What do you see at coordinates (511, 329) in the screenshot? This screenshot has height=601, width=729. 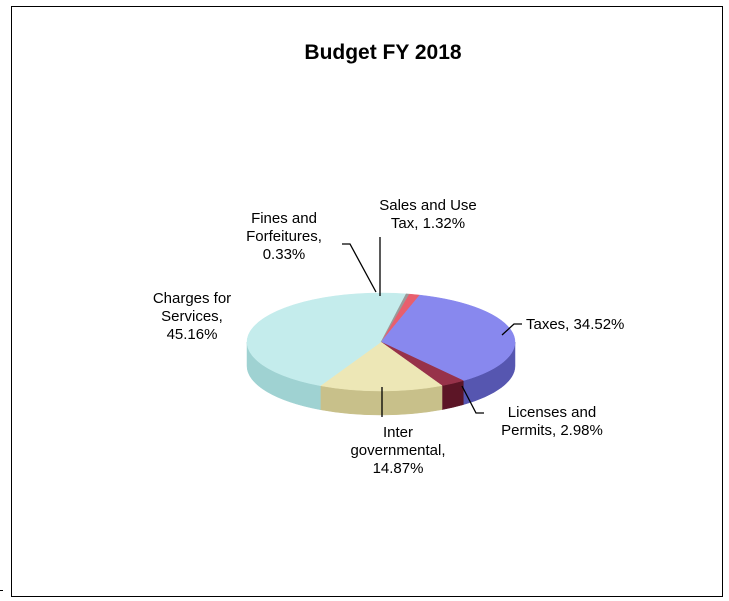 I see `leader-line-taxes` at bounding box center [511, 329].